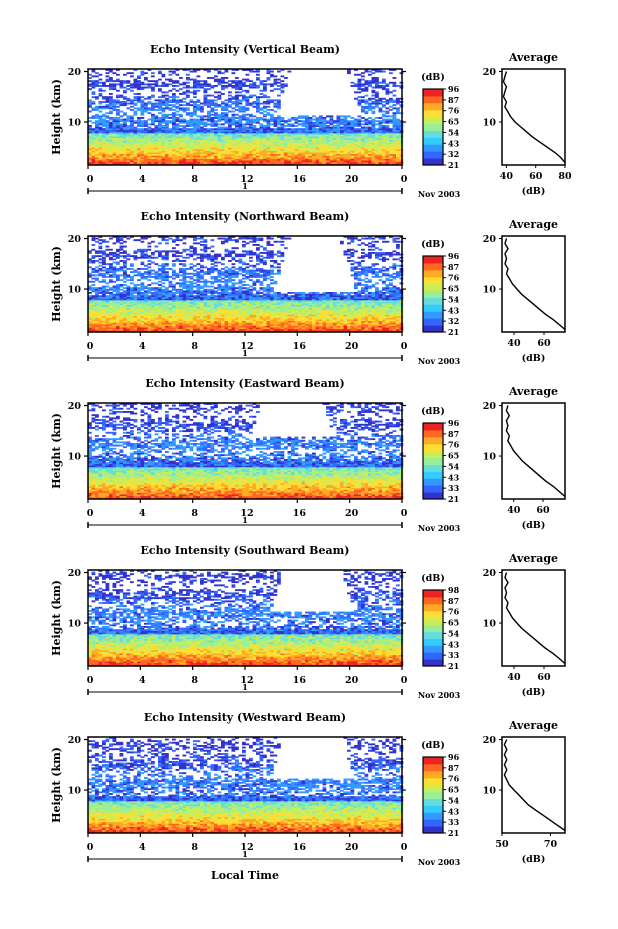 Image resolution: width=618 pixels, height=929 pixels. I want to click on x-tick-label: 16, so click(300, 179).